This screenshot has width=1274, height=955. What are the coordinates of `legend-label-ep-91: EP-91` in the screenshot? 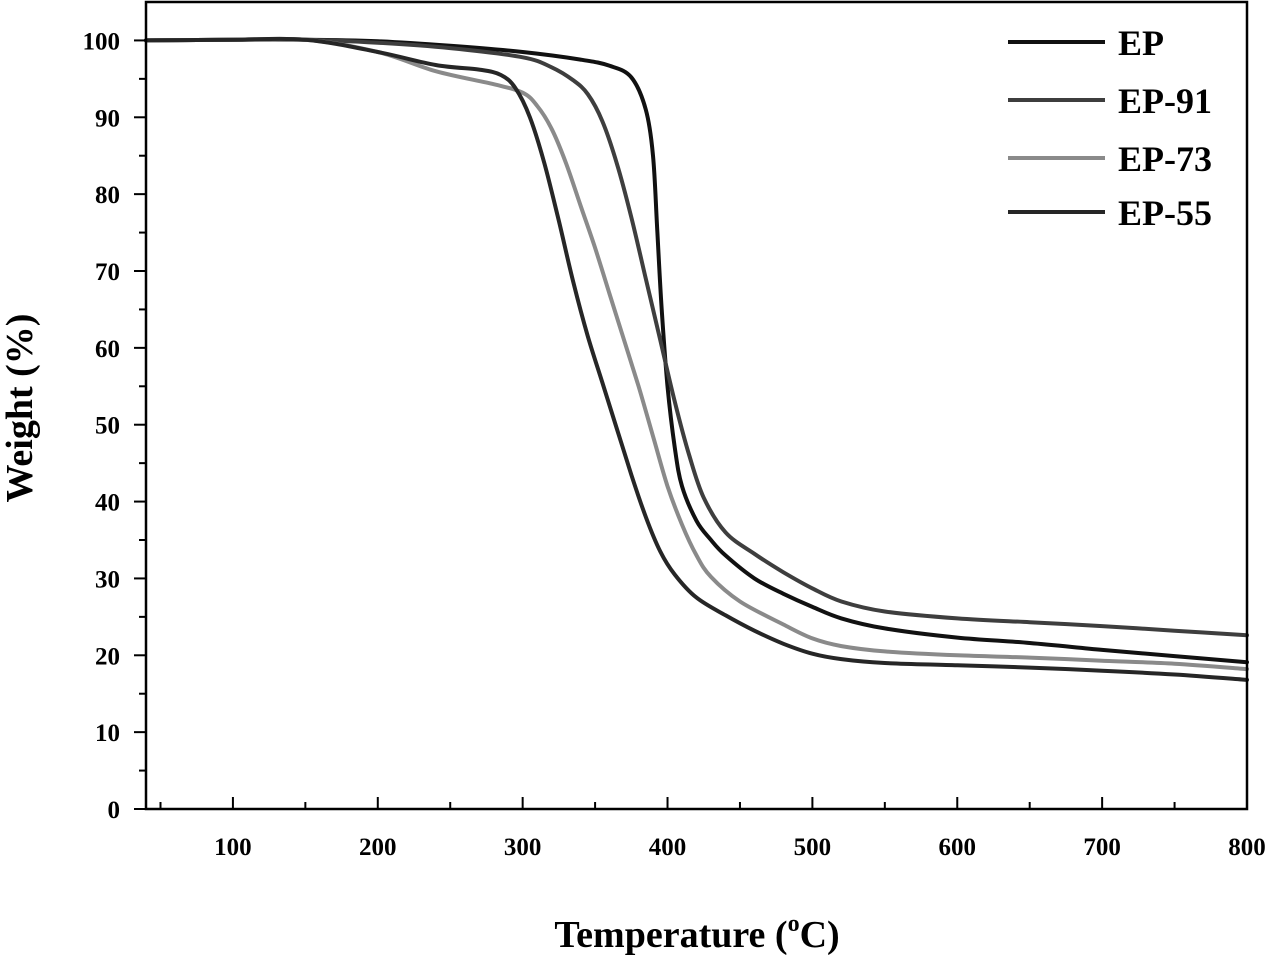 It's located at (1165, 101).